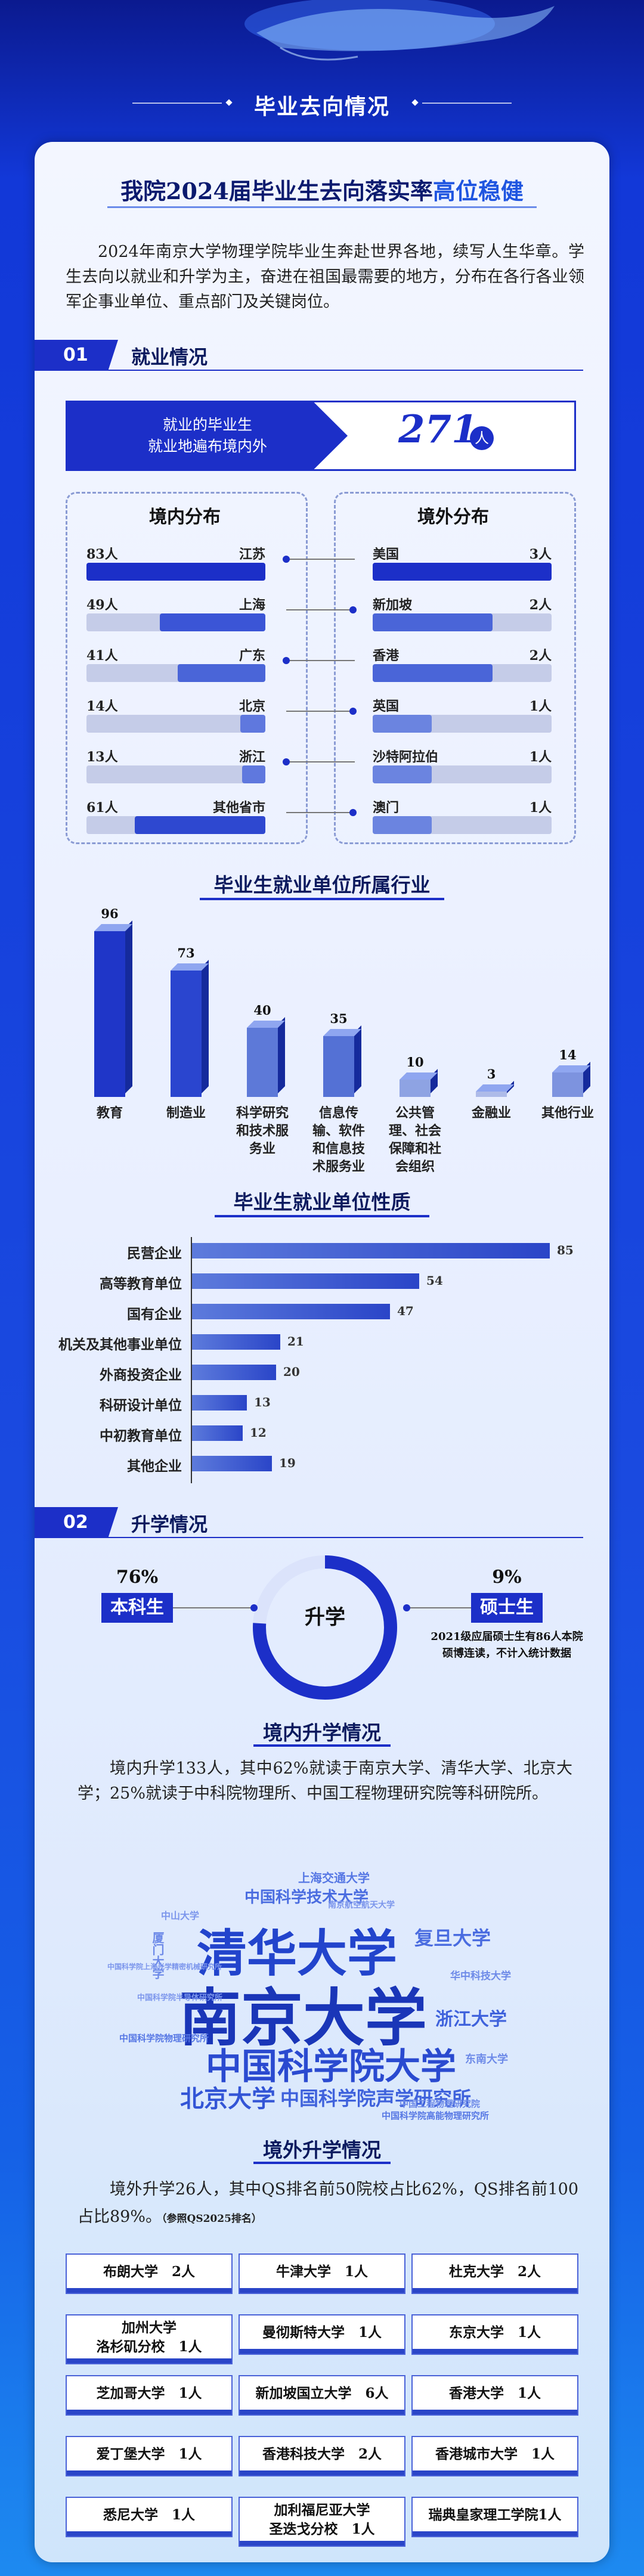  What do you see at coordinates (415, 1113) in the screenshot?
I see `industry-label-line: 公共管` at bounding box center [415, 1113].